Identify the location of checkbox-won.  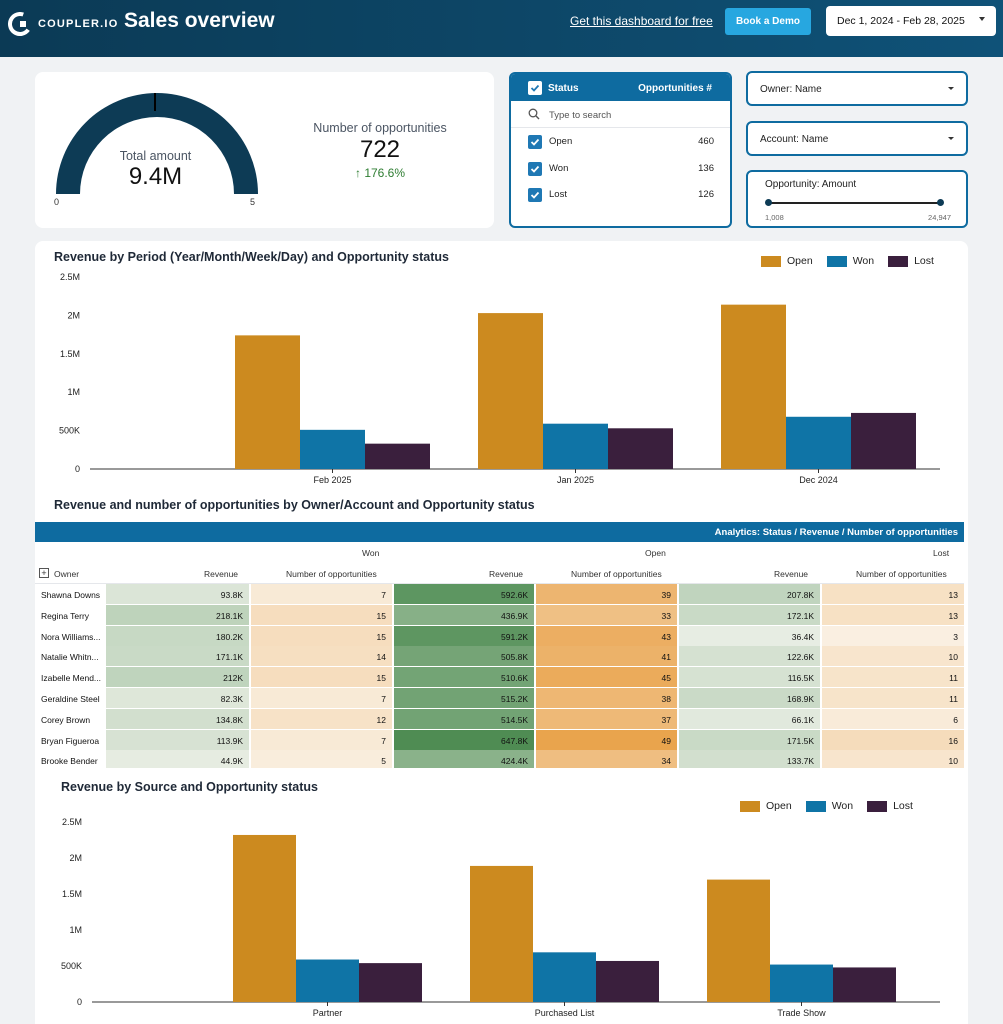
(535, 168).